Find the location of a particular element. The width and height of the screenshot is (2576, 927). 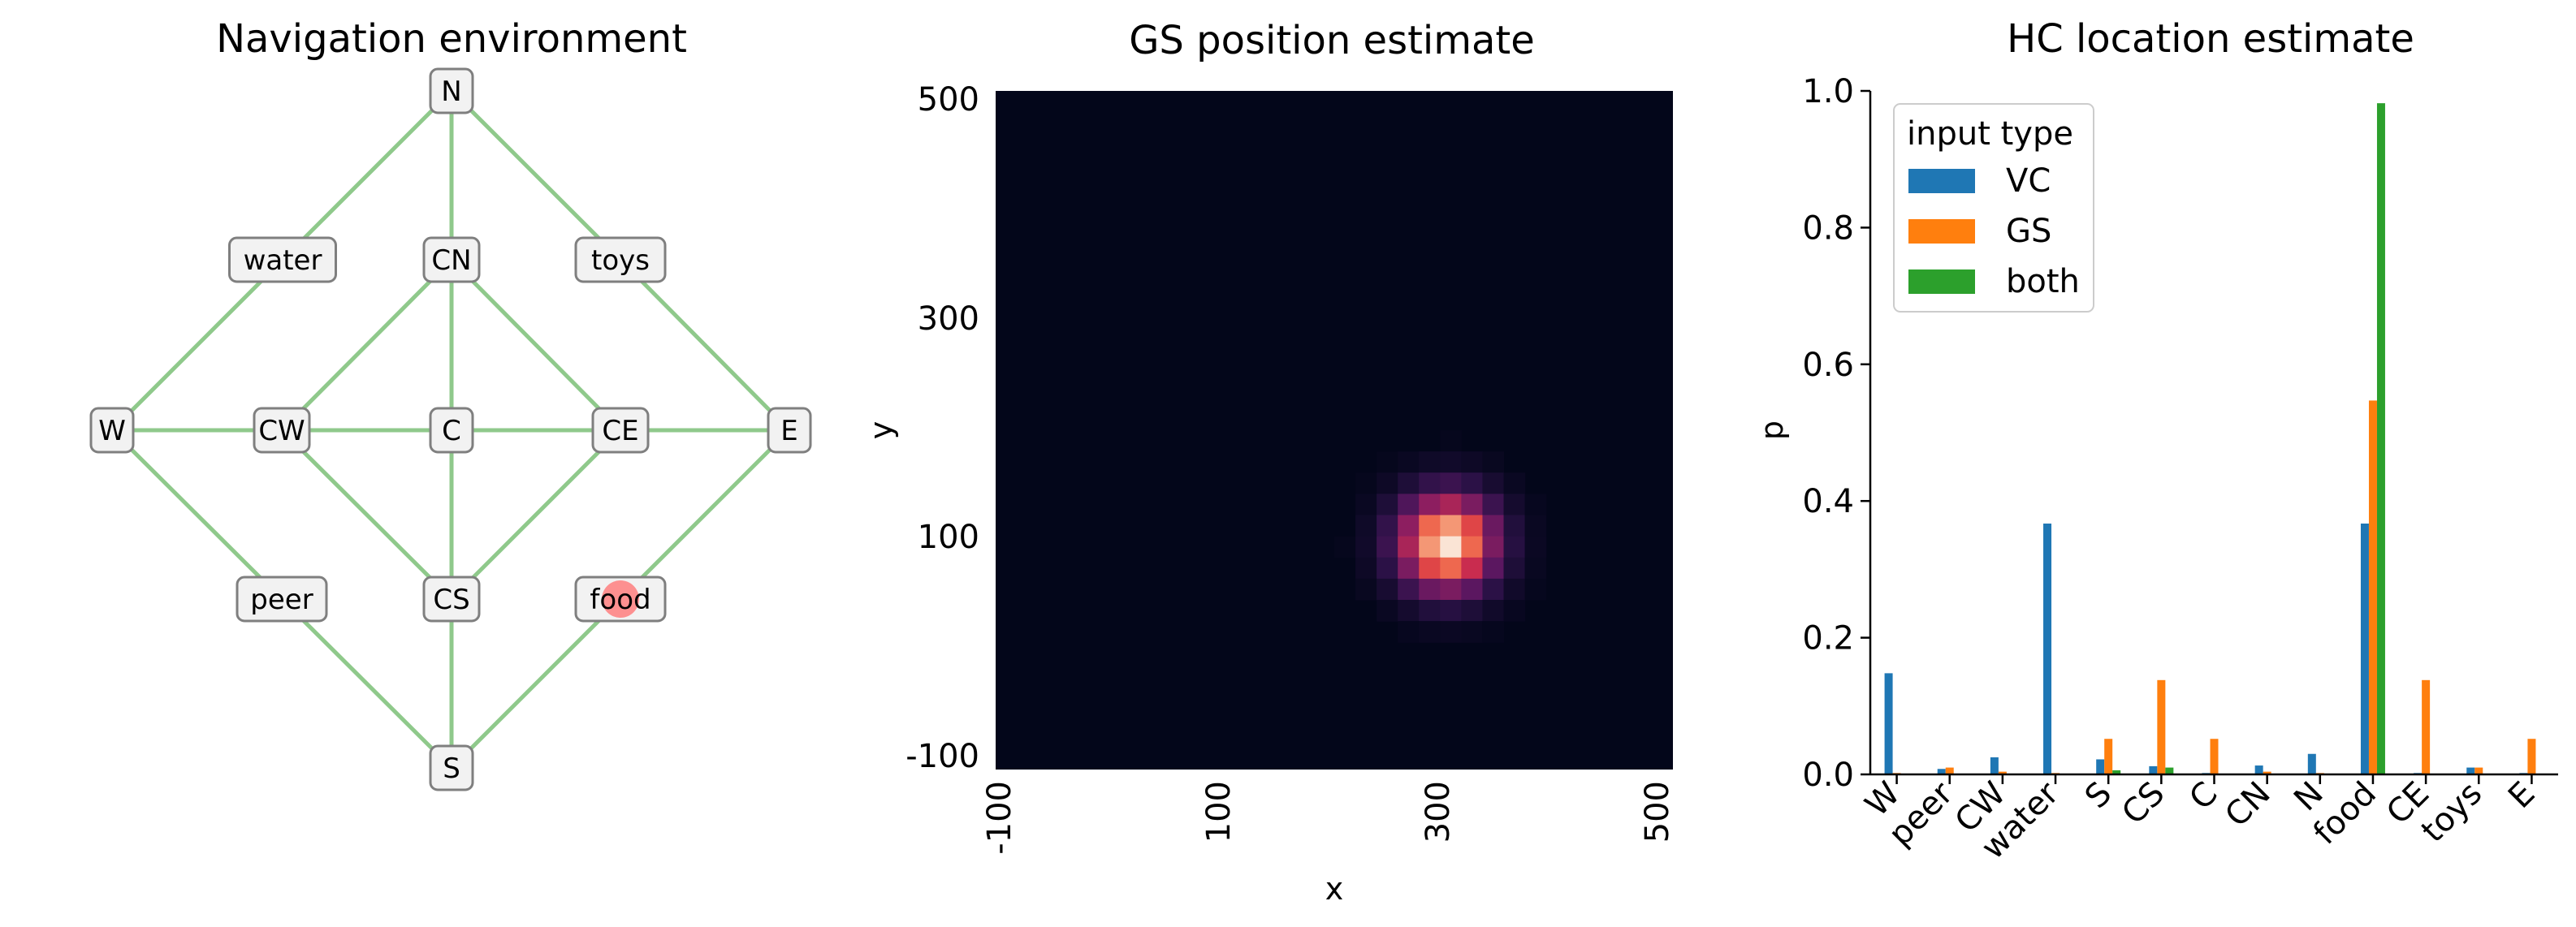

x-tick-label: 300 is located at coordinates (1439, 812).